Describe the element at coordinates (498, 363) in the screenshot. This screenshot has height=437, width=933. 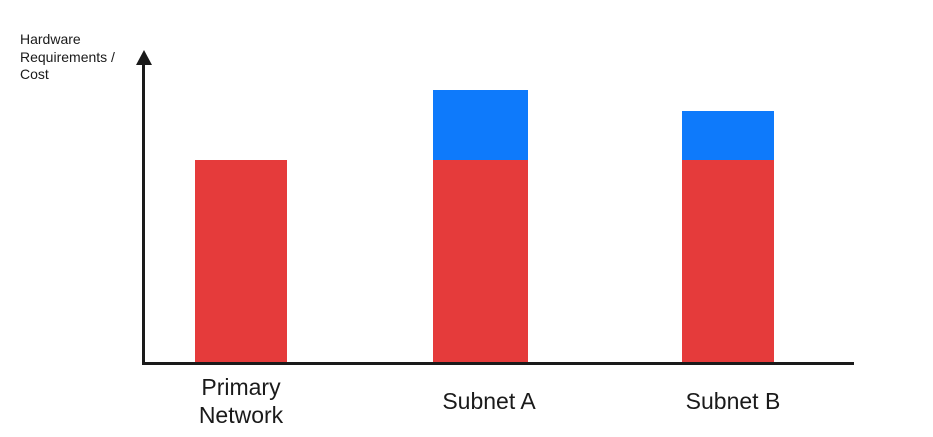
I see `x-axis-line` at that location.